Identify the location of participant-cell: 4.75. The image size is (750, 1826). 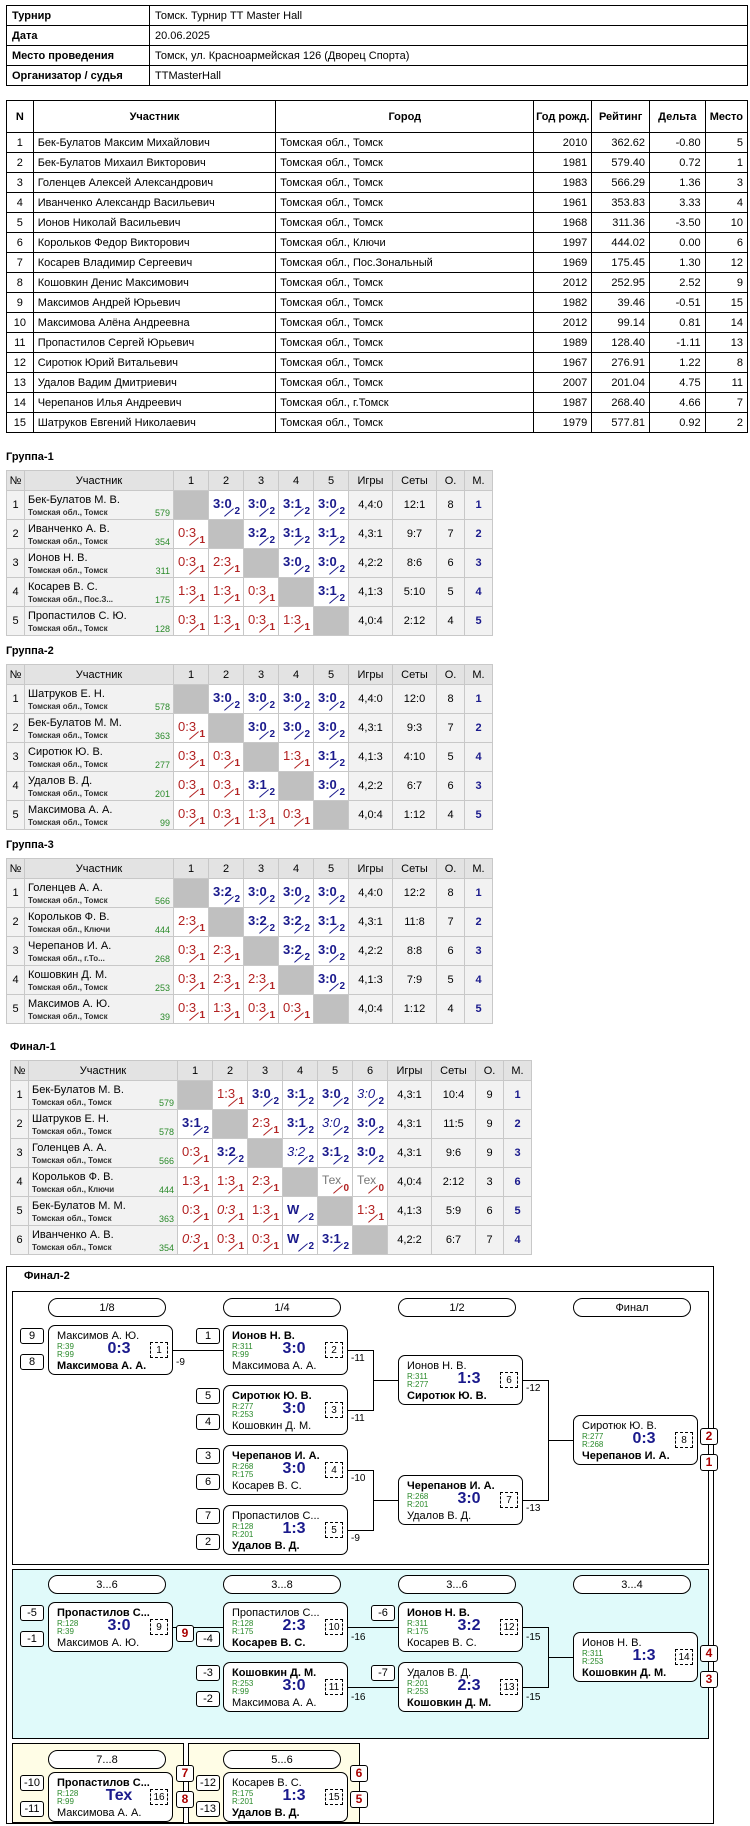
(677, 382).